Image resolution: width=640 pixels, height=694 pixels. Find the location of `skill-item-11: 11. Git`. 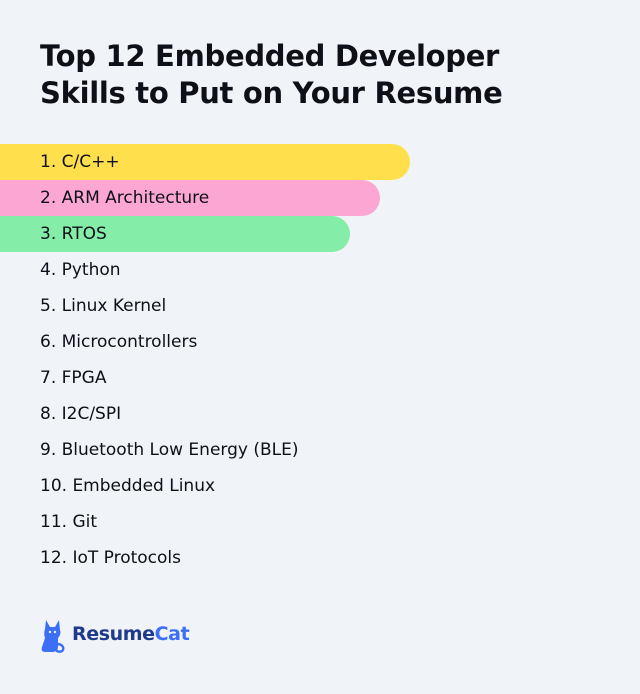

skill-item-11: 11. Git is located at coordinates (69, 522).